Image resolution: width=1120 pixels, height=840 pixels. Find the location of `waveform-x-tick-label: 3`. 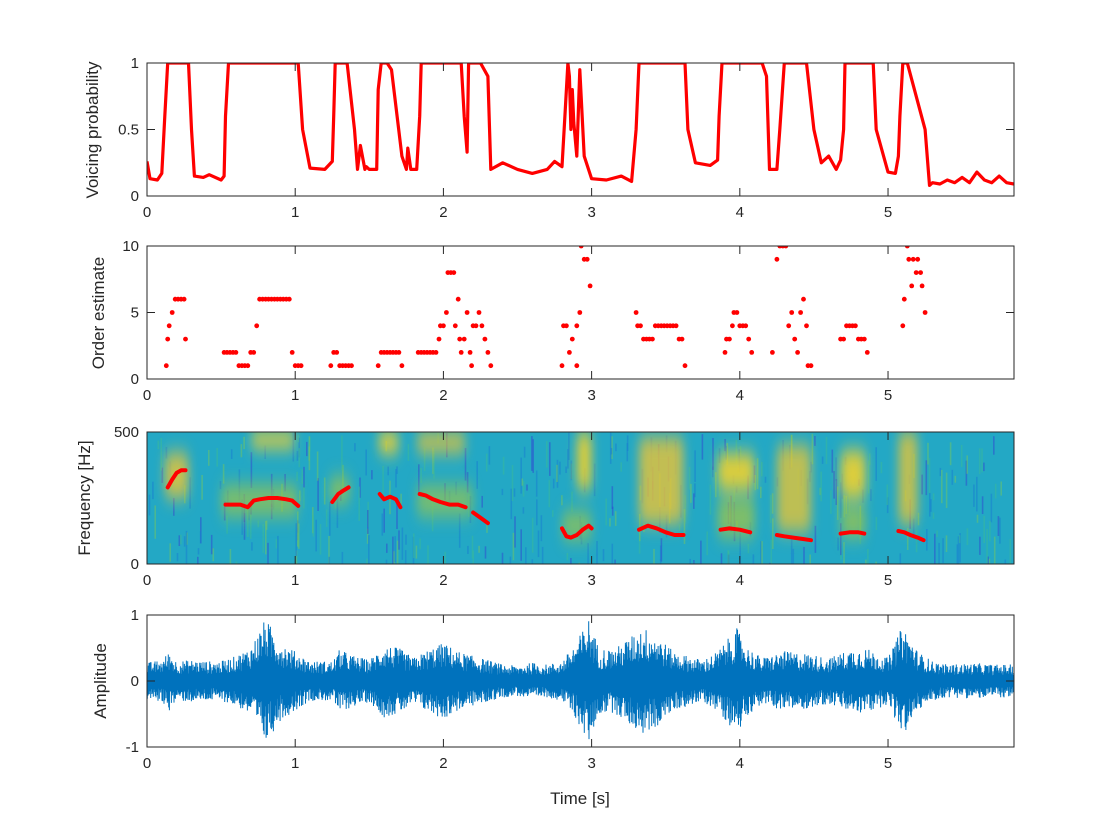

waveform-x-tick-label: 3 is located at coordinates (591, 763).